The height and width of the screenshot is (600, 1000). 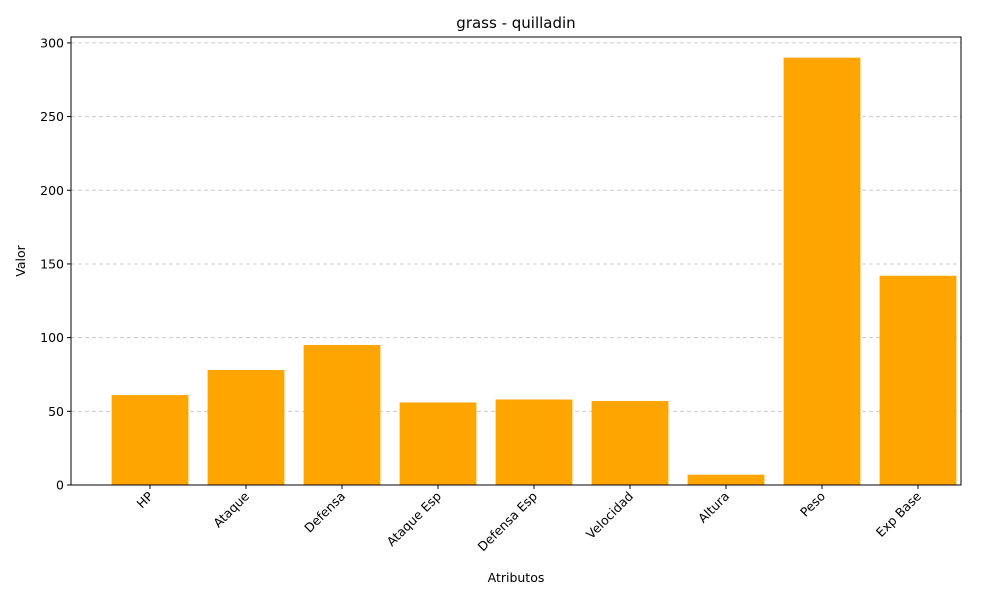 I want to click on bar-exp-base, so click(x=918, y=380).